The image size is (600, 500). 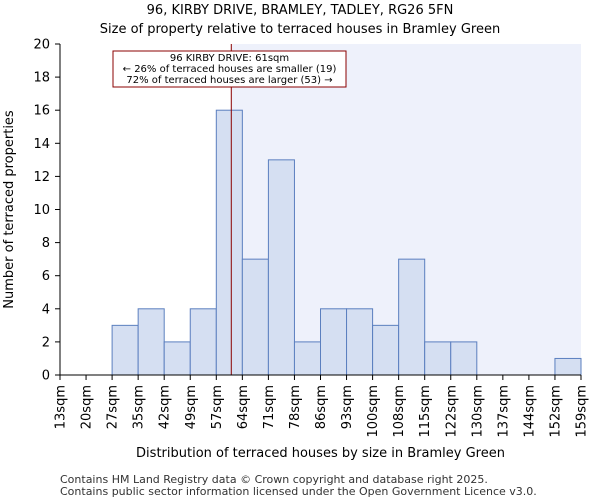 What do you see at coordinates (46, 376) in the screenshot?
I see `y-tick-label: 0` at bounding box center [46, 376].